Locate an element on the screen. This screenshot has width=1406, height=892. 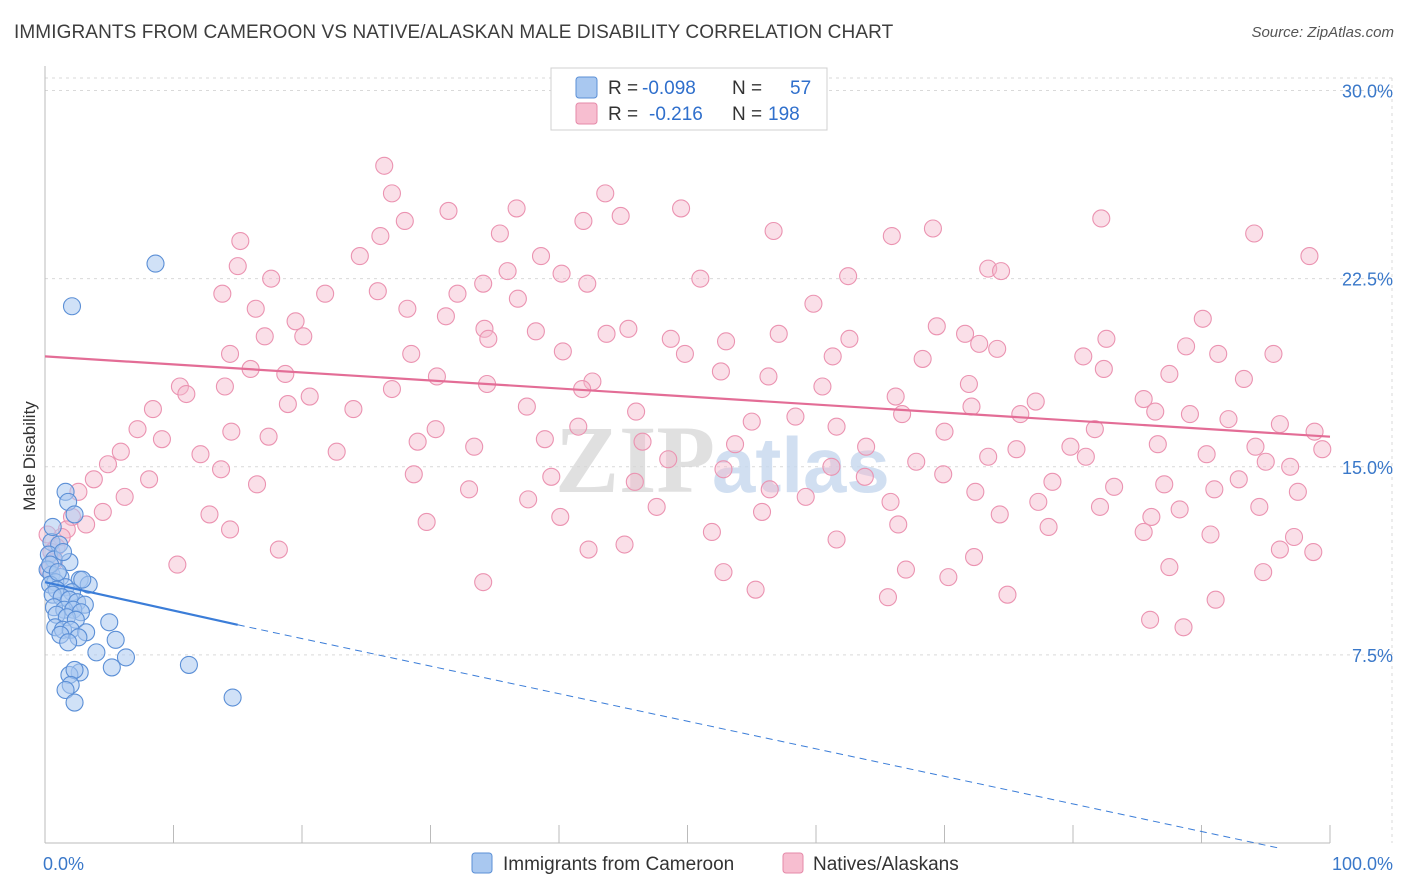
bottom-legend-label-cameroon: Immigrants from Cameroon is located at coordinates (618, 864).